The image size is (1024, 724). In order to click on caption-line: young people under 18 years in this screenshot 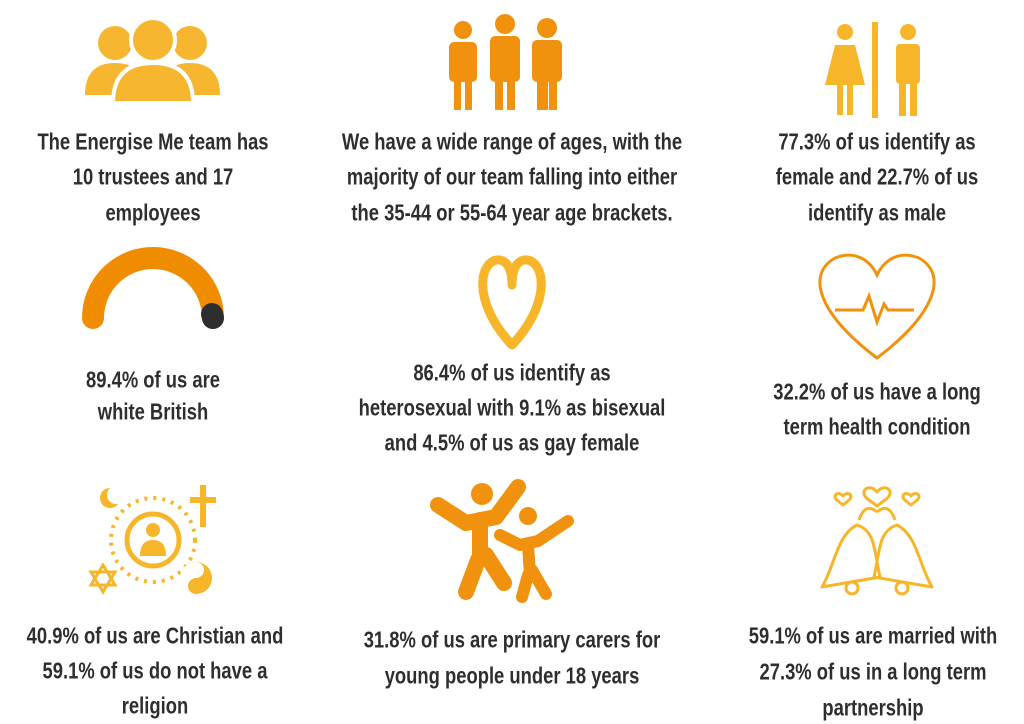, I will do `click(512, 675)`.